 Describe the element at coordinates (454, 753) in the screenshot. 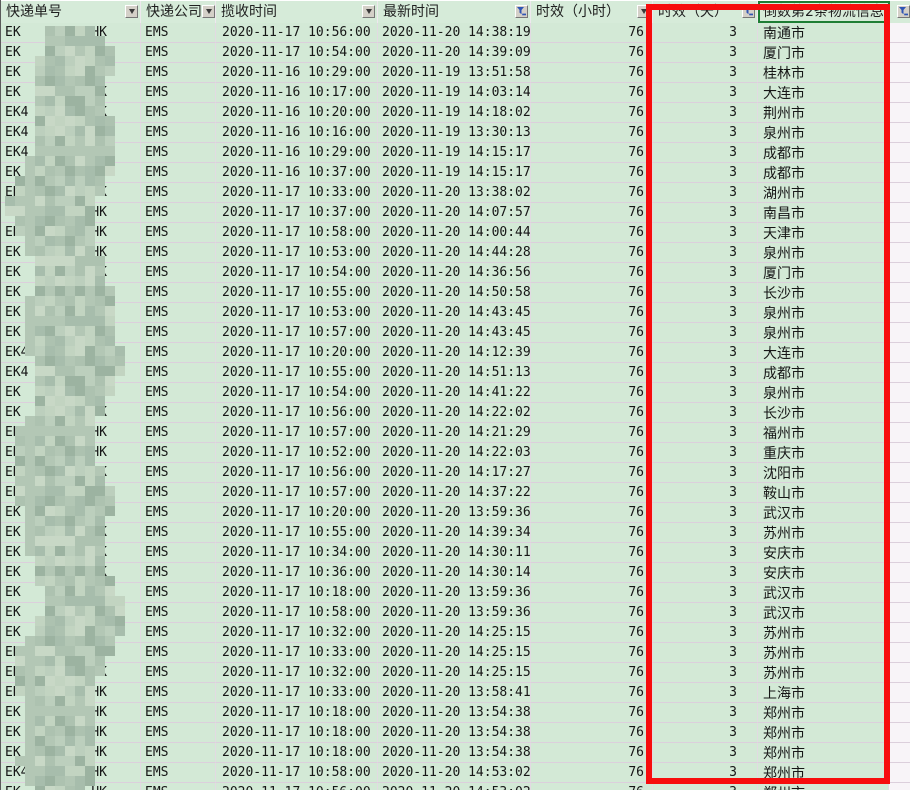

I see `cell-latest-time: 2020-11-20 13:54:38` at that location.